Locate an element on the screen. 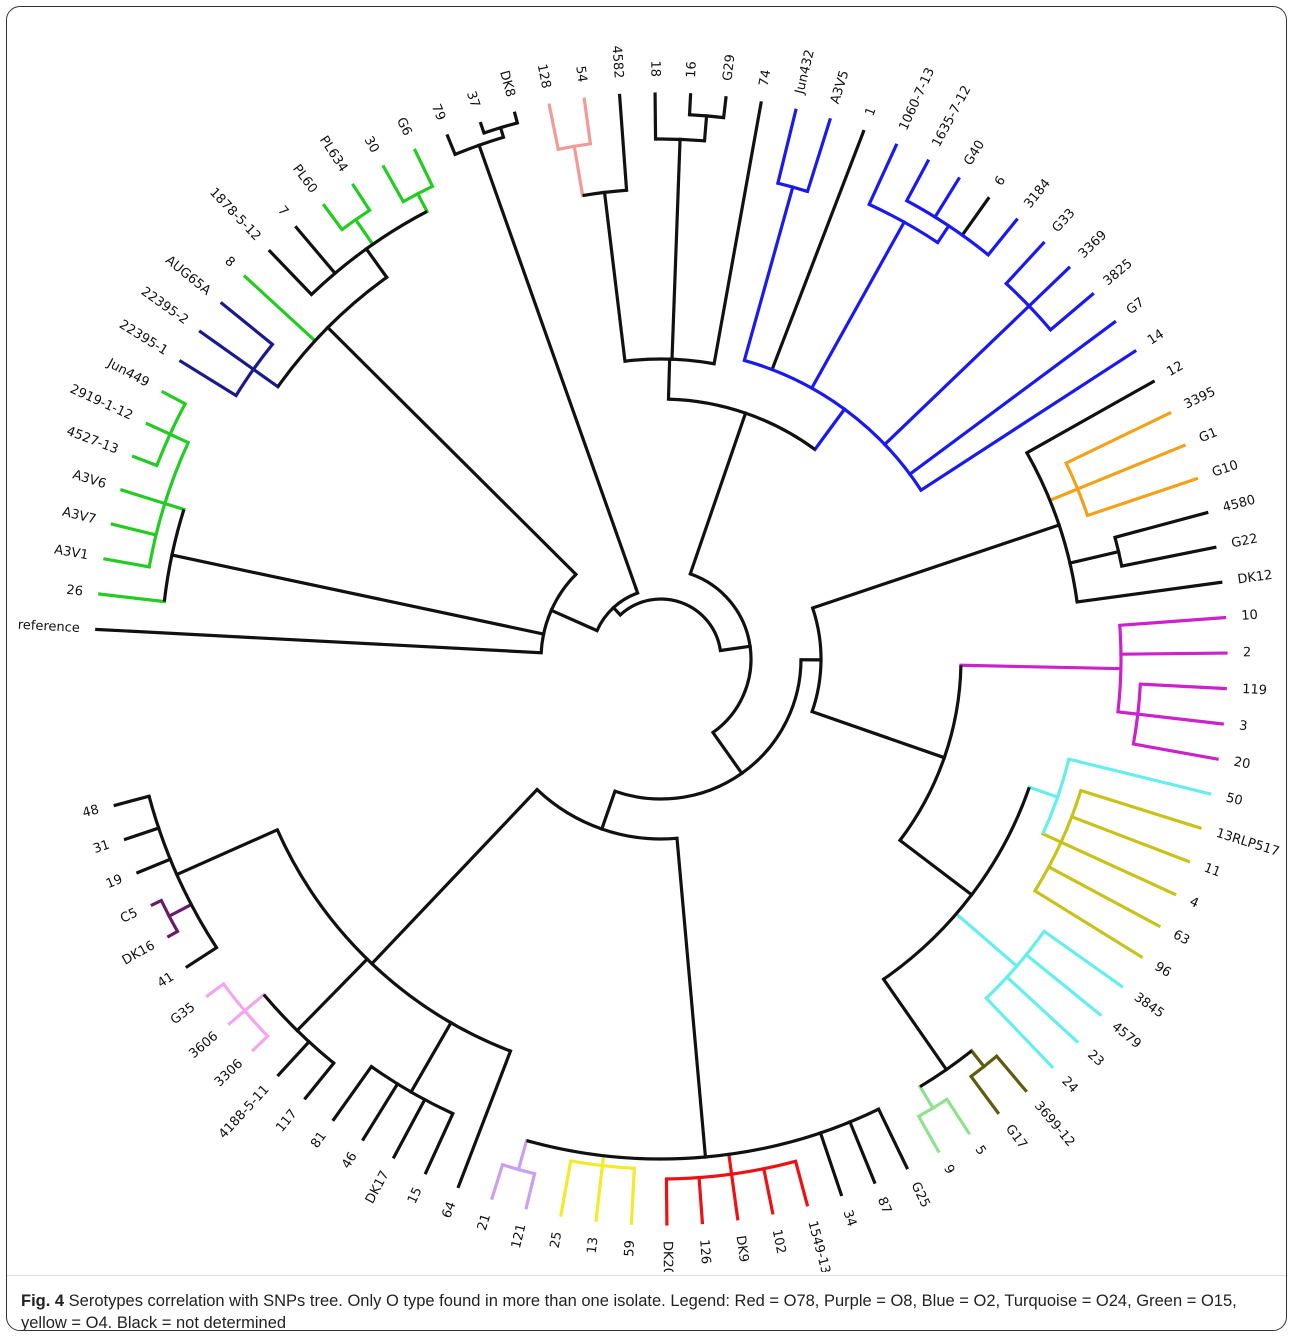 Image resolution: width=1293 pixels, height=1337 pixels. leaf-label: 1878-5-12 is located at coordinates (234, 214).